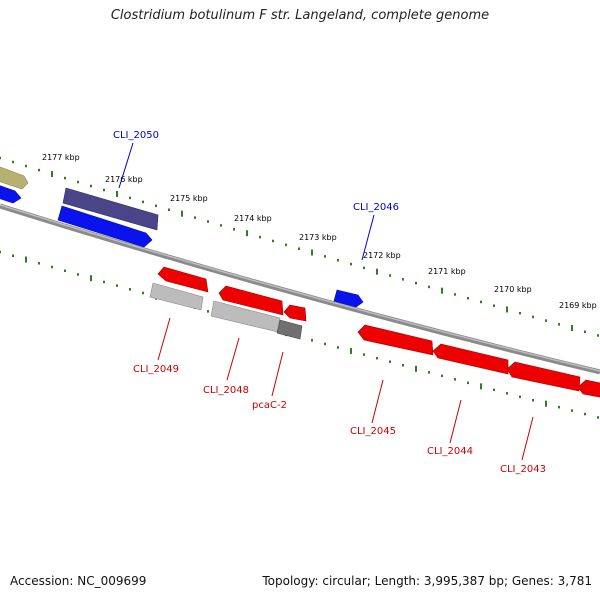  What do you see at coordinates (527, 438) in the screenshot?
I see `leader-cli-2043` at bounding box center [527, 438].